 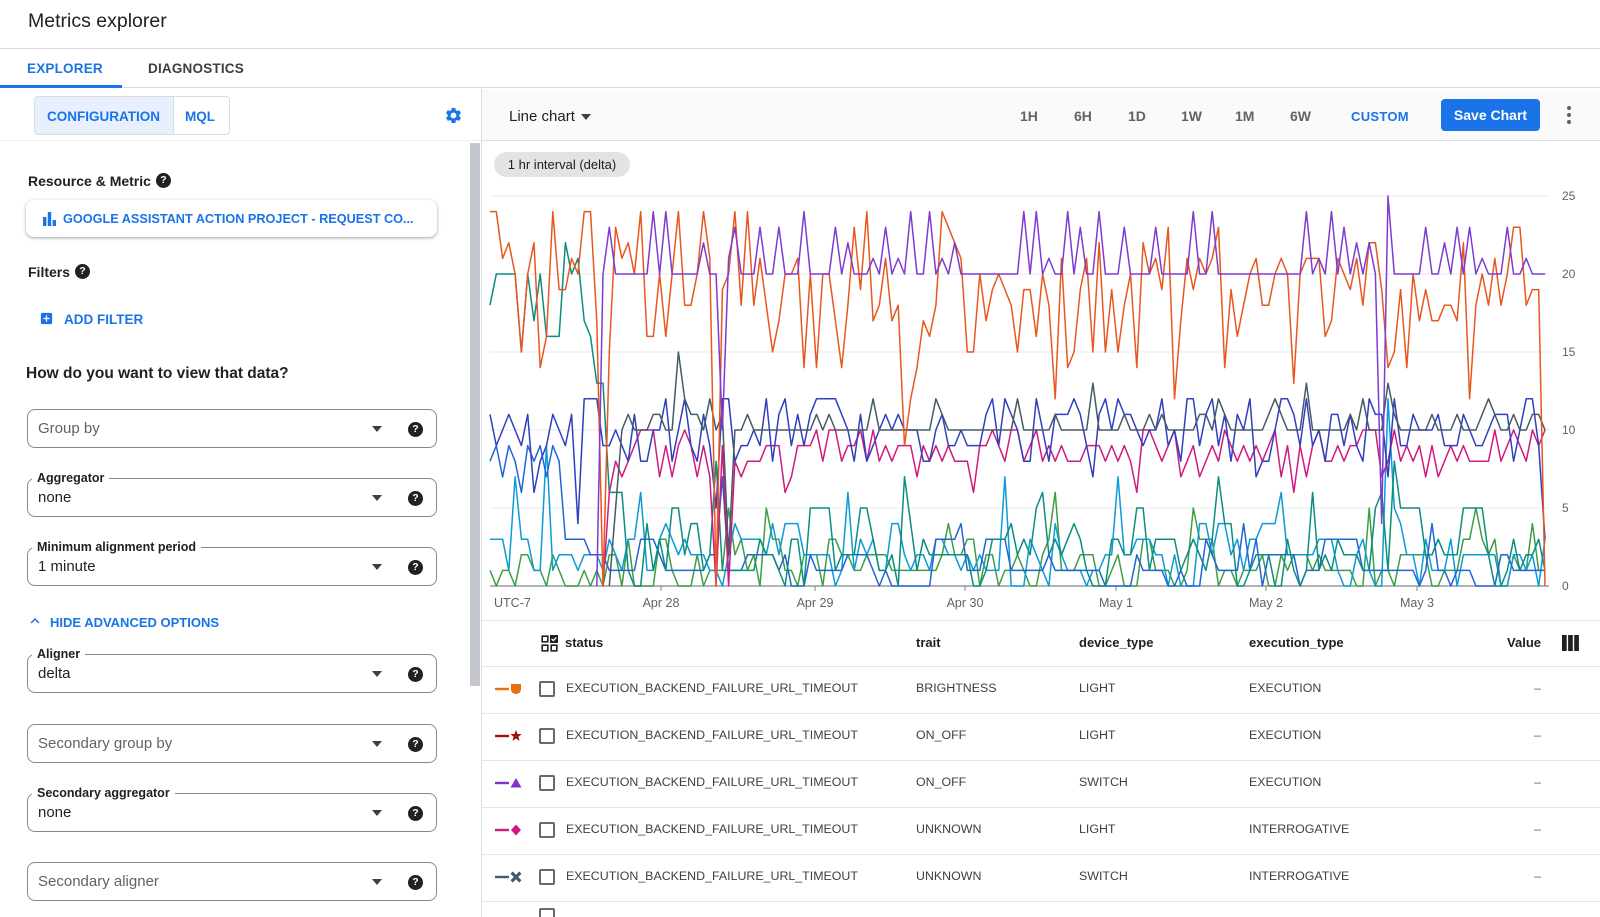 I want to click on svg-text: 20, so click(x=1569, y=274).